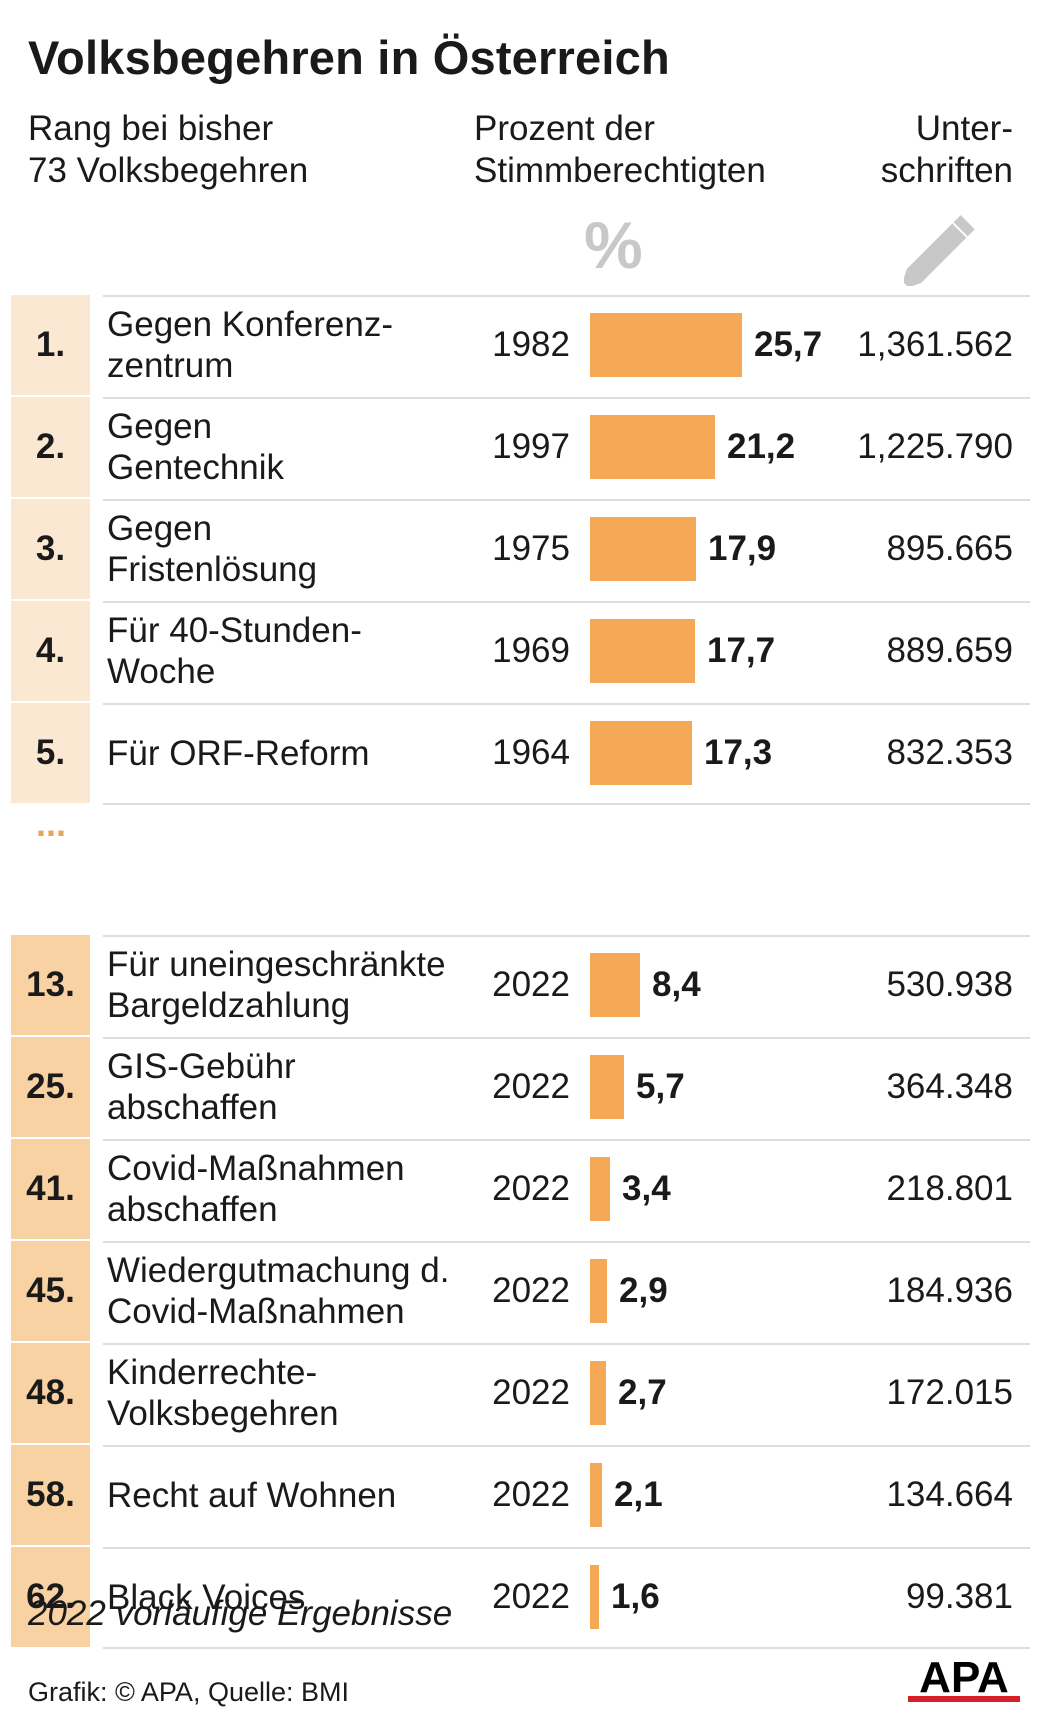  Describe the element at coordinates (531, 650) in the screenshot. I see `year-label: 1969` at that location.